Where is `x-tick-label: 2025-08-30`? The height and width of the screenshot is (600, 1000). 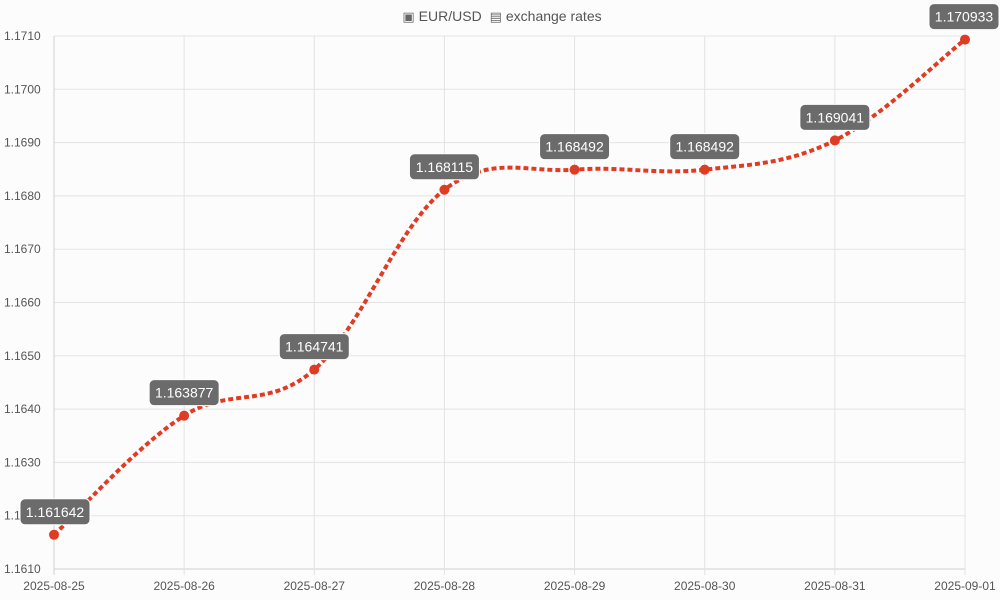 x-tick-label: 2025-08-30 is located at coordinates (705, 586).